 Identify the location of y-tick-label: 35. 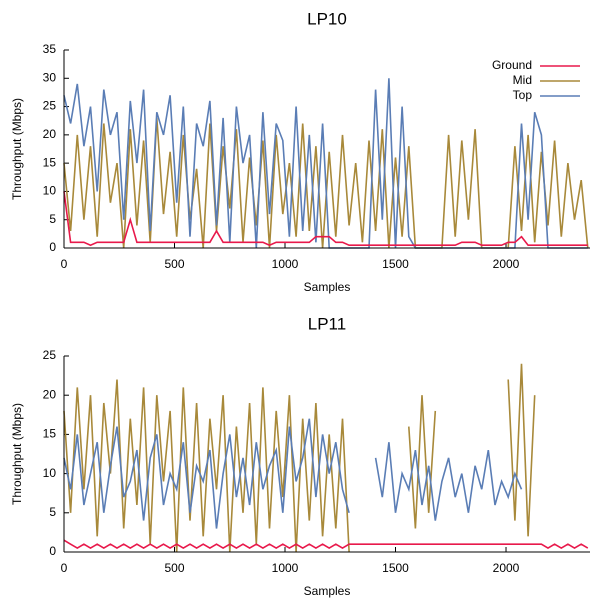
(50, 49).